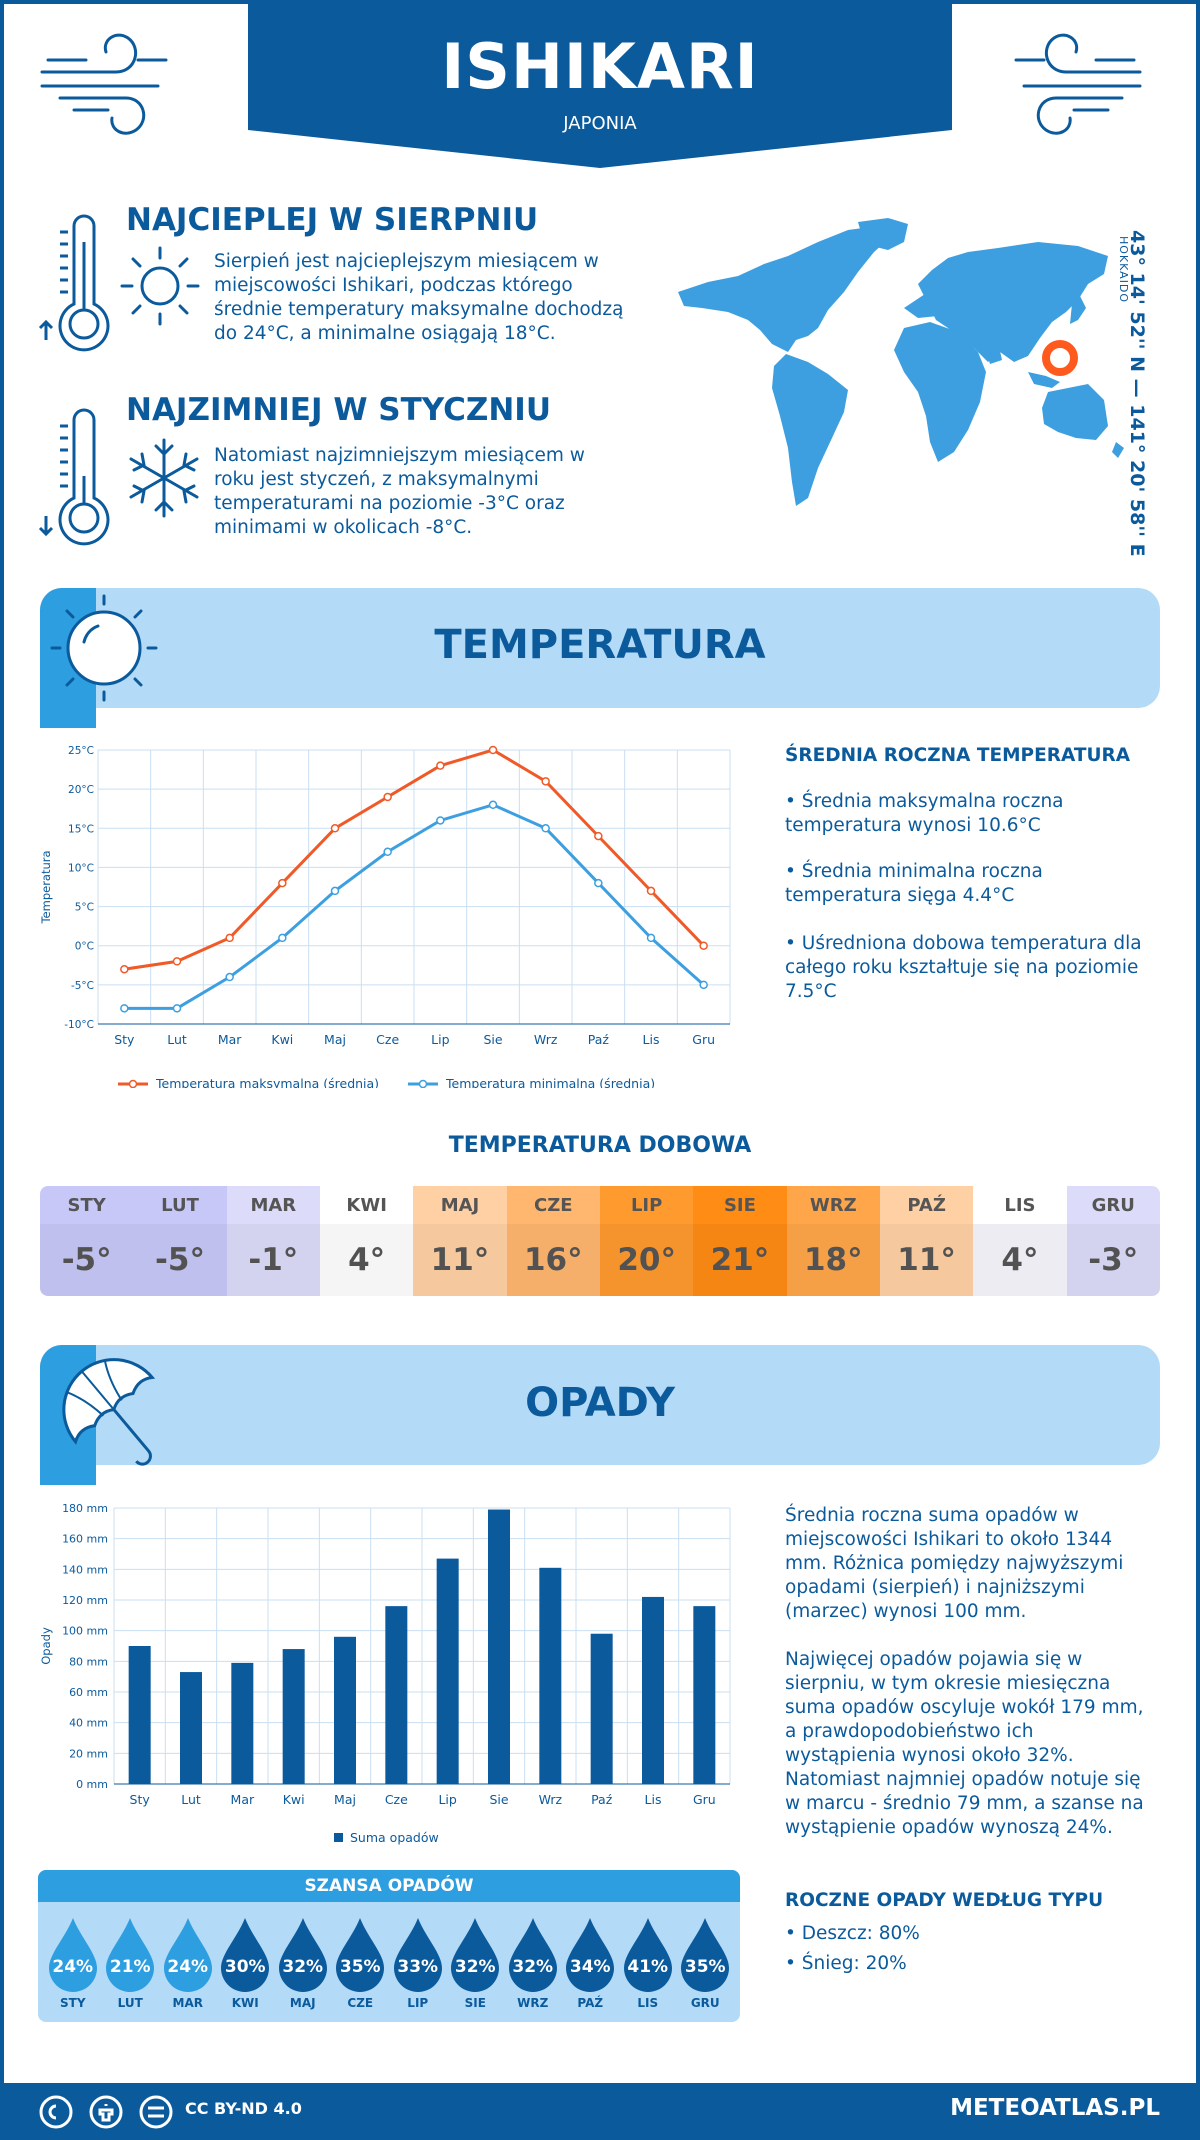 The image size is (1200, 2140). What do you see at coordinates (600, 66) in the screenshot?
I see `city-title: ISHIKARI` at bounding box center [600, 66].